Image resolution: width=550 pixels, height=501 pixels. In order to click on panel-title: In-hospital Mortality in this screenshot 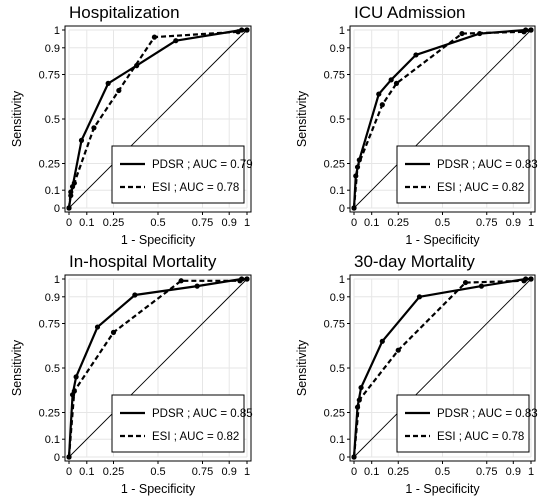, I will do `click(143, 261)`.